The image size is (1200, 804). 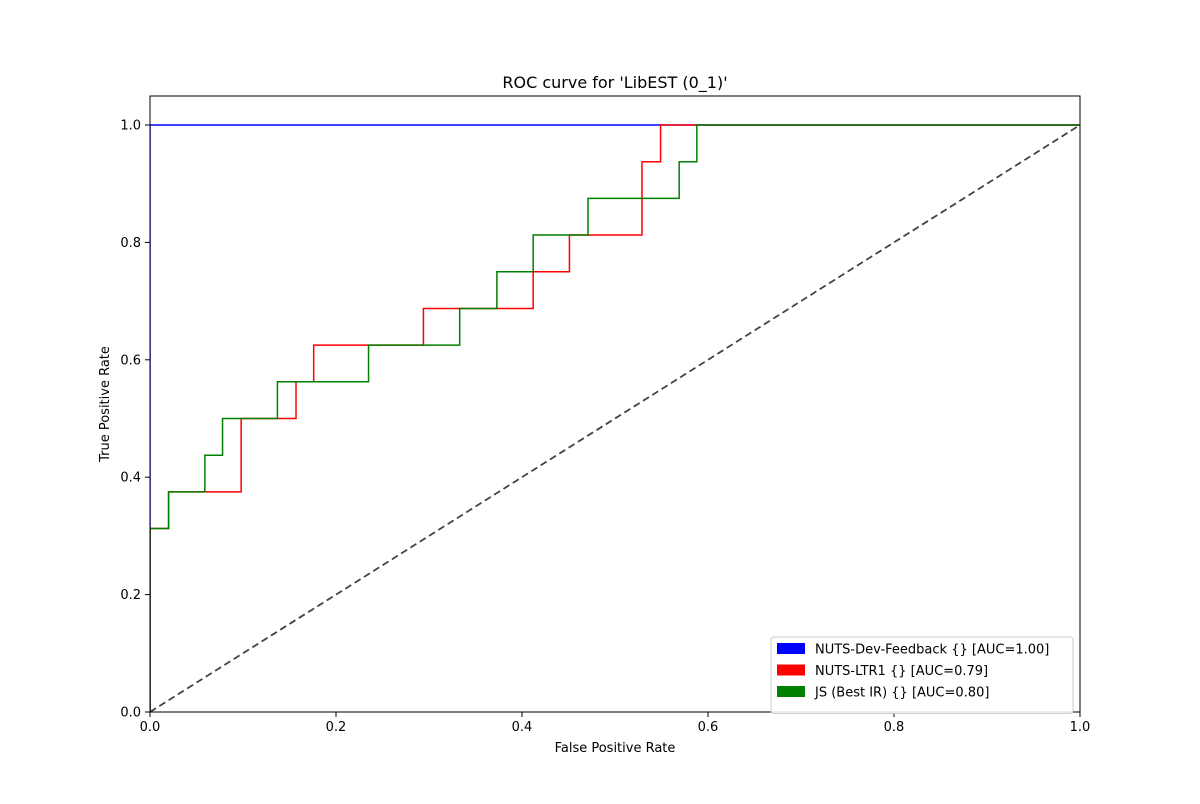 What do you see at coordinates (932, 650) in the screenshot?
I see `legend-label: NUTS-Dev-Feedback {} [AUC=1.00]` at bounding box center [932, 650].